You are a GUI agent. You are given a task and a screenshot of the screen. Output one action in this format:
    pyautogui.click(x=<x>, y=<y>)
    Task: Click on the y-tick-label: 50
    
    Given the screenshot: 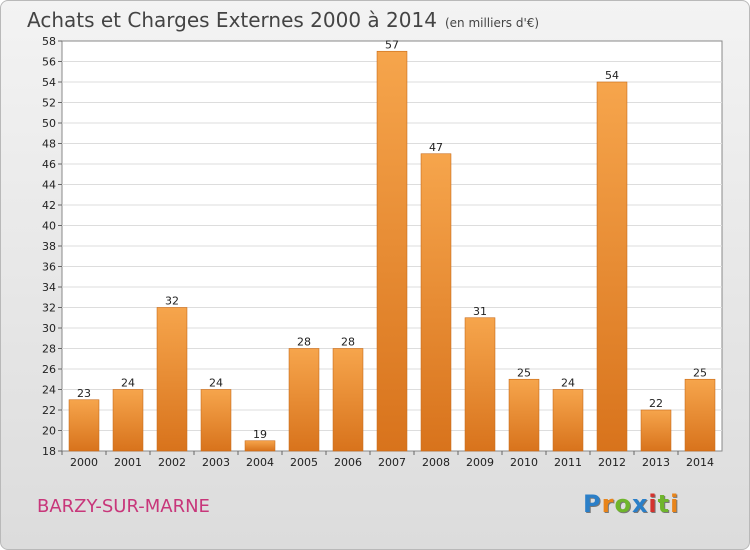 What is the action you would take?
    pyautogui.click(x=49, y=123)
    